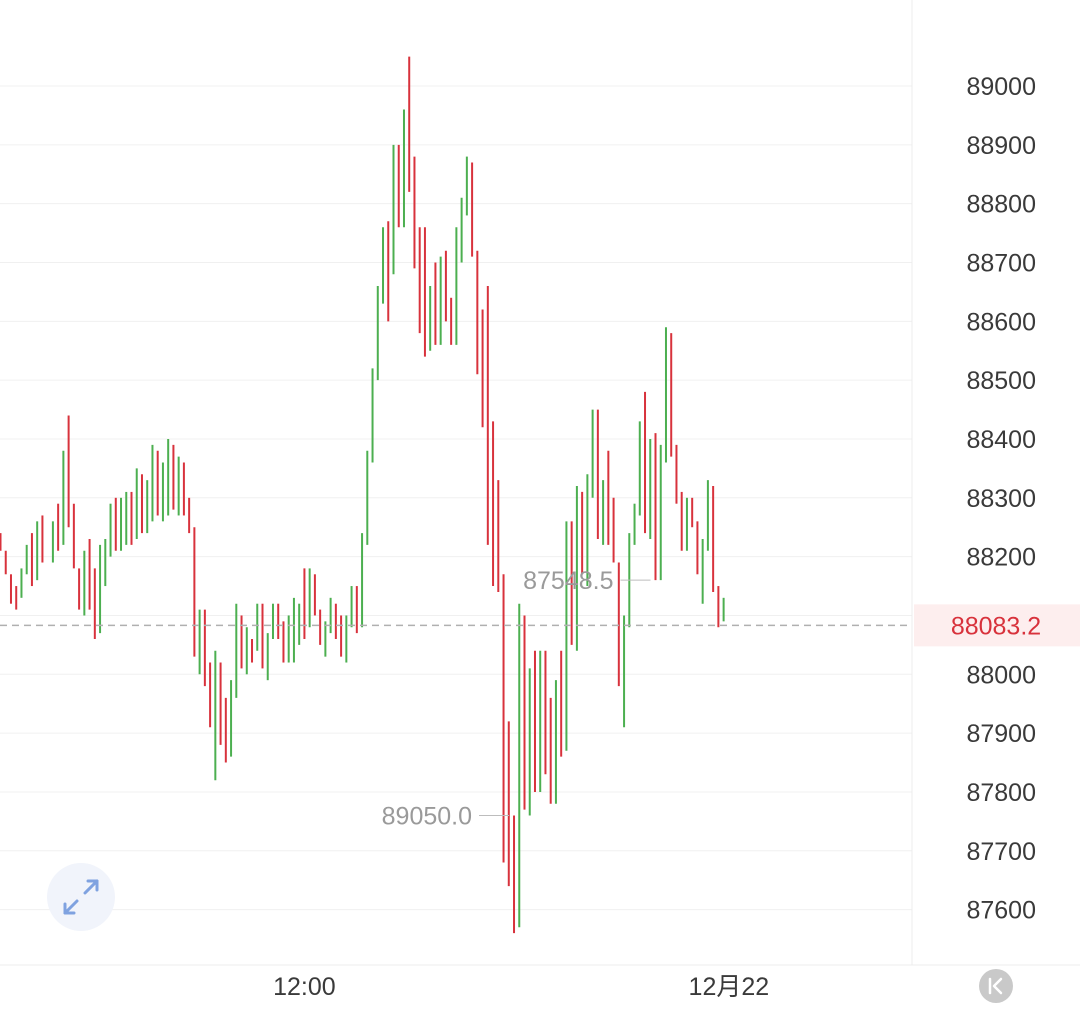 This screenshot has height=1015, width=1080. I want to click on y-tick-label: 88300, so click(1001, 499).